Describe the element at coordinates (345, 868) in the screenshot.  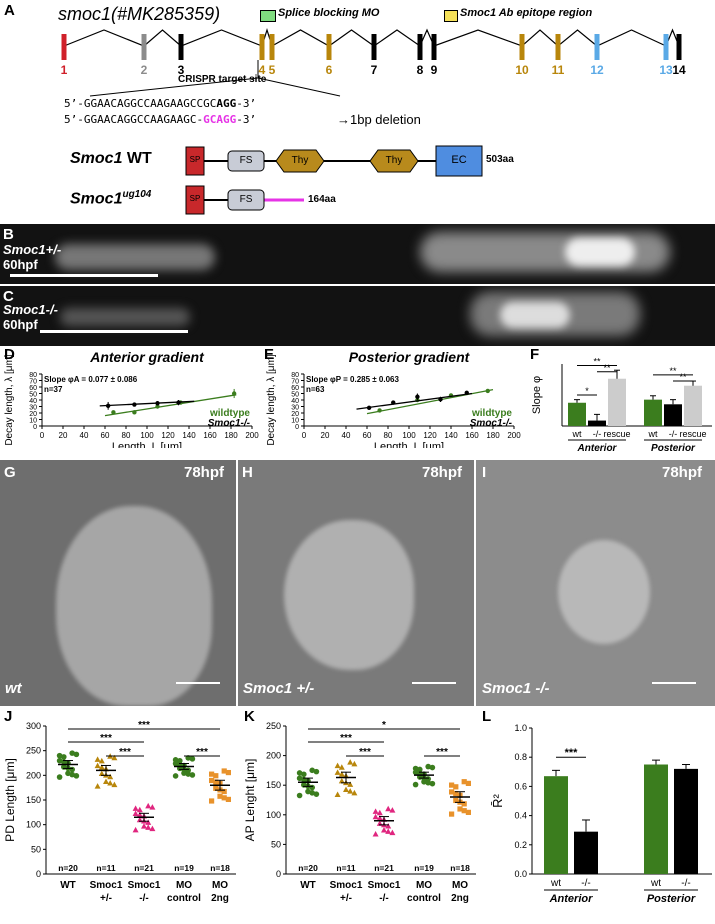
I see `n-label: n=11` at that location.